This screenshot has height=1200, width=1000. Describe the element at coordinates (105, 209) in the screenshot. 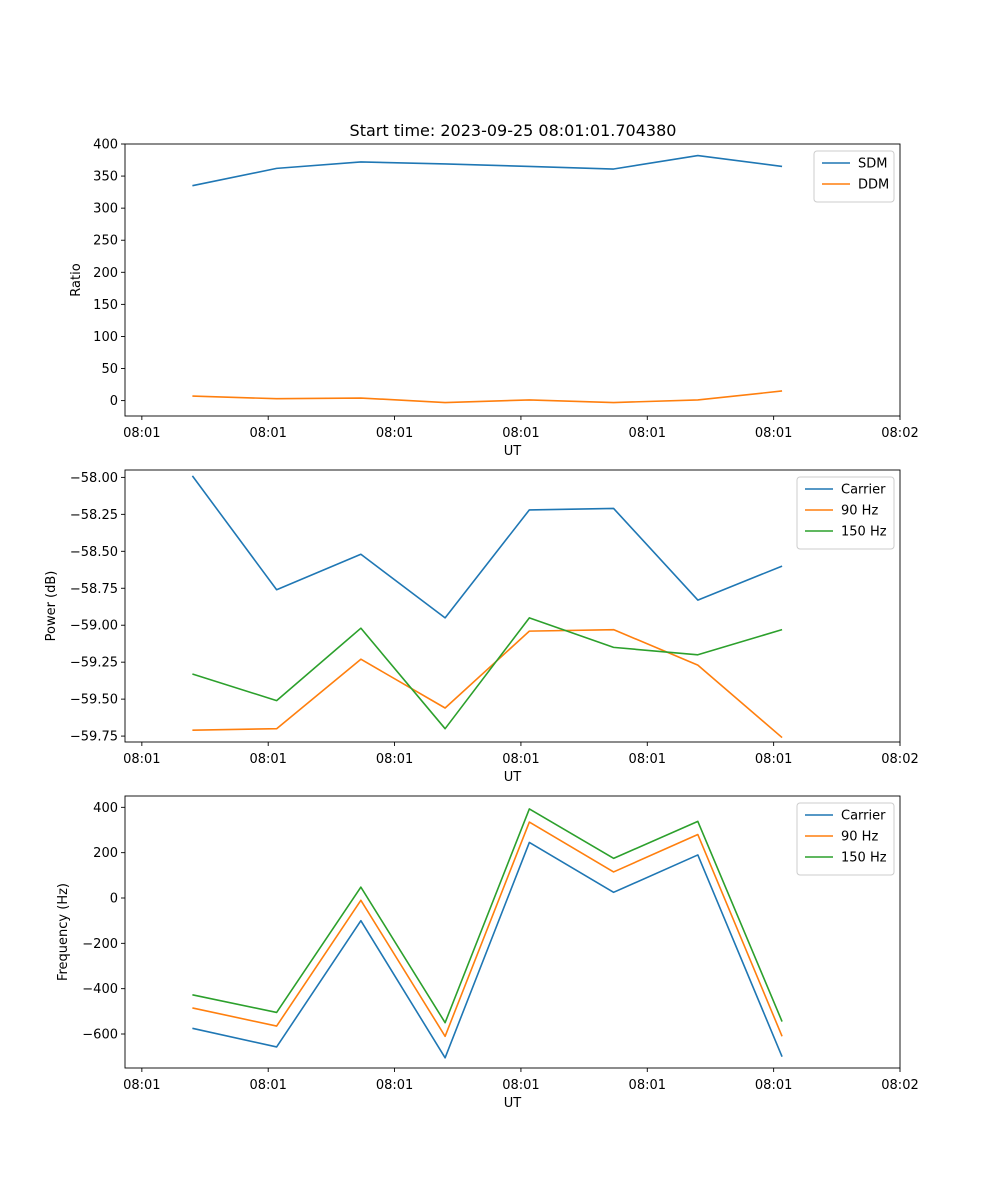

I see `y-tick-label: 300` at that location.